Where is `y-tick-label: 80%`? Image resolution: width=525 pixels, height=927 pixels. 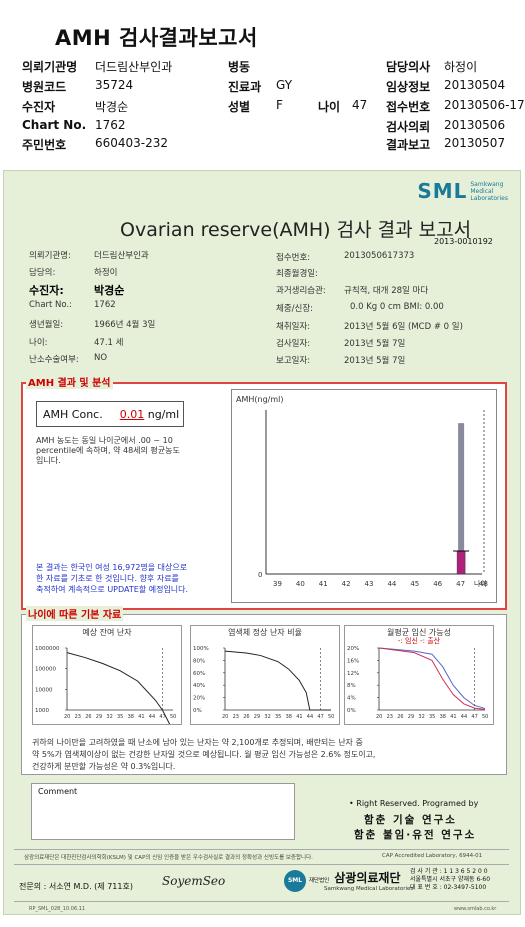
y-tick-label: 80% is located at coordinates (199, 661).